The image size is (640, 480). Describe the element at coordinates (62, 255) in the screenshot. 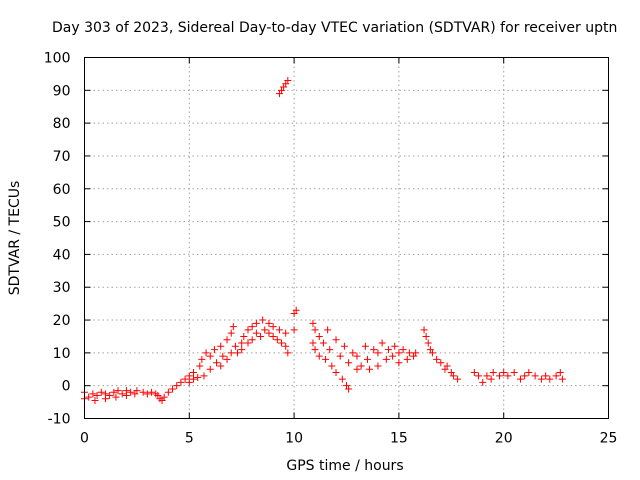

I see `y-tick-label: 40` at that location.